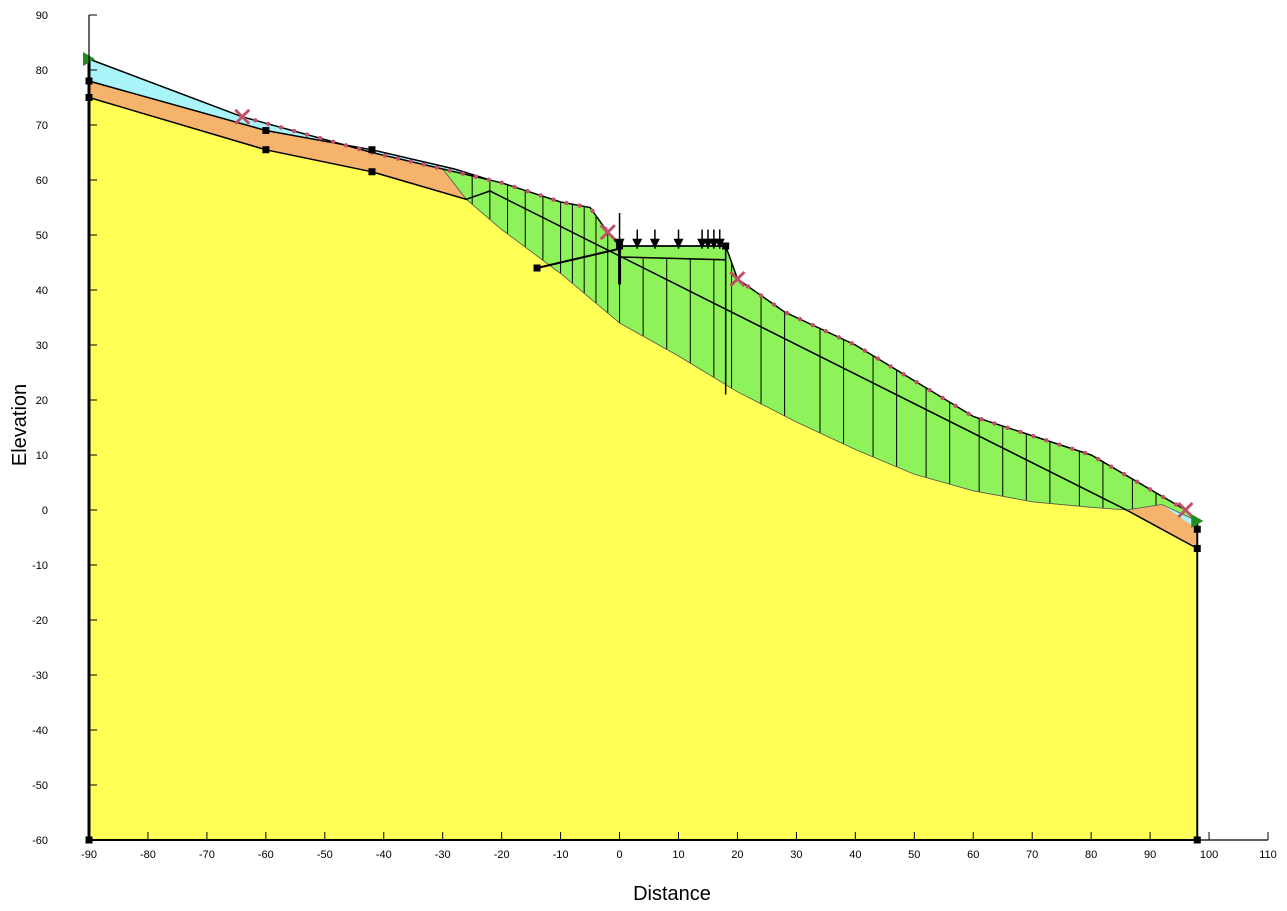  Describe the element at coordinates (42, 181) in the screenshot. I see `y-tick-label: 60` at that location.